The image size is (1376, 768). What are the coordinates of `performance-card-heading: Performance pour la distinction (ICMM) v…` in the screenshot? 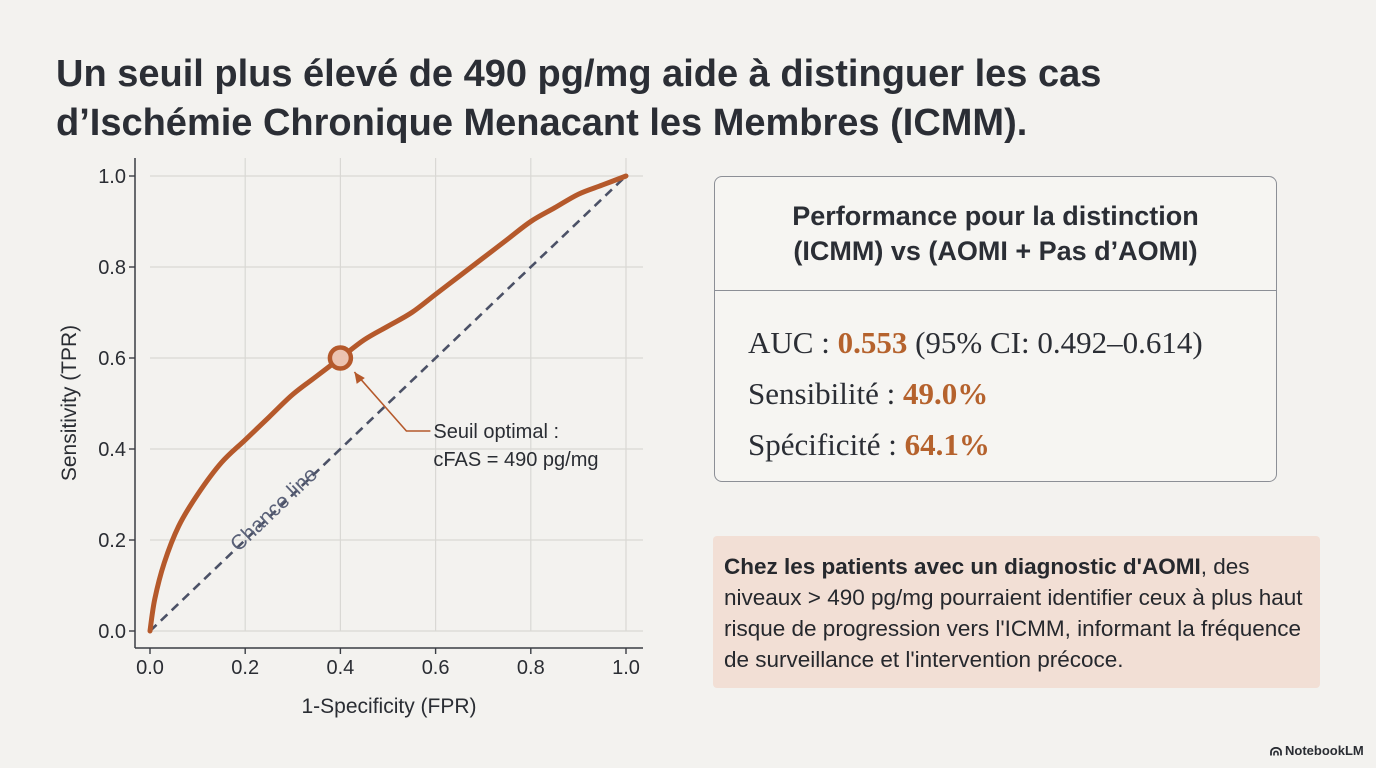 It's located at (995, 234).